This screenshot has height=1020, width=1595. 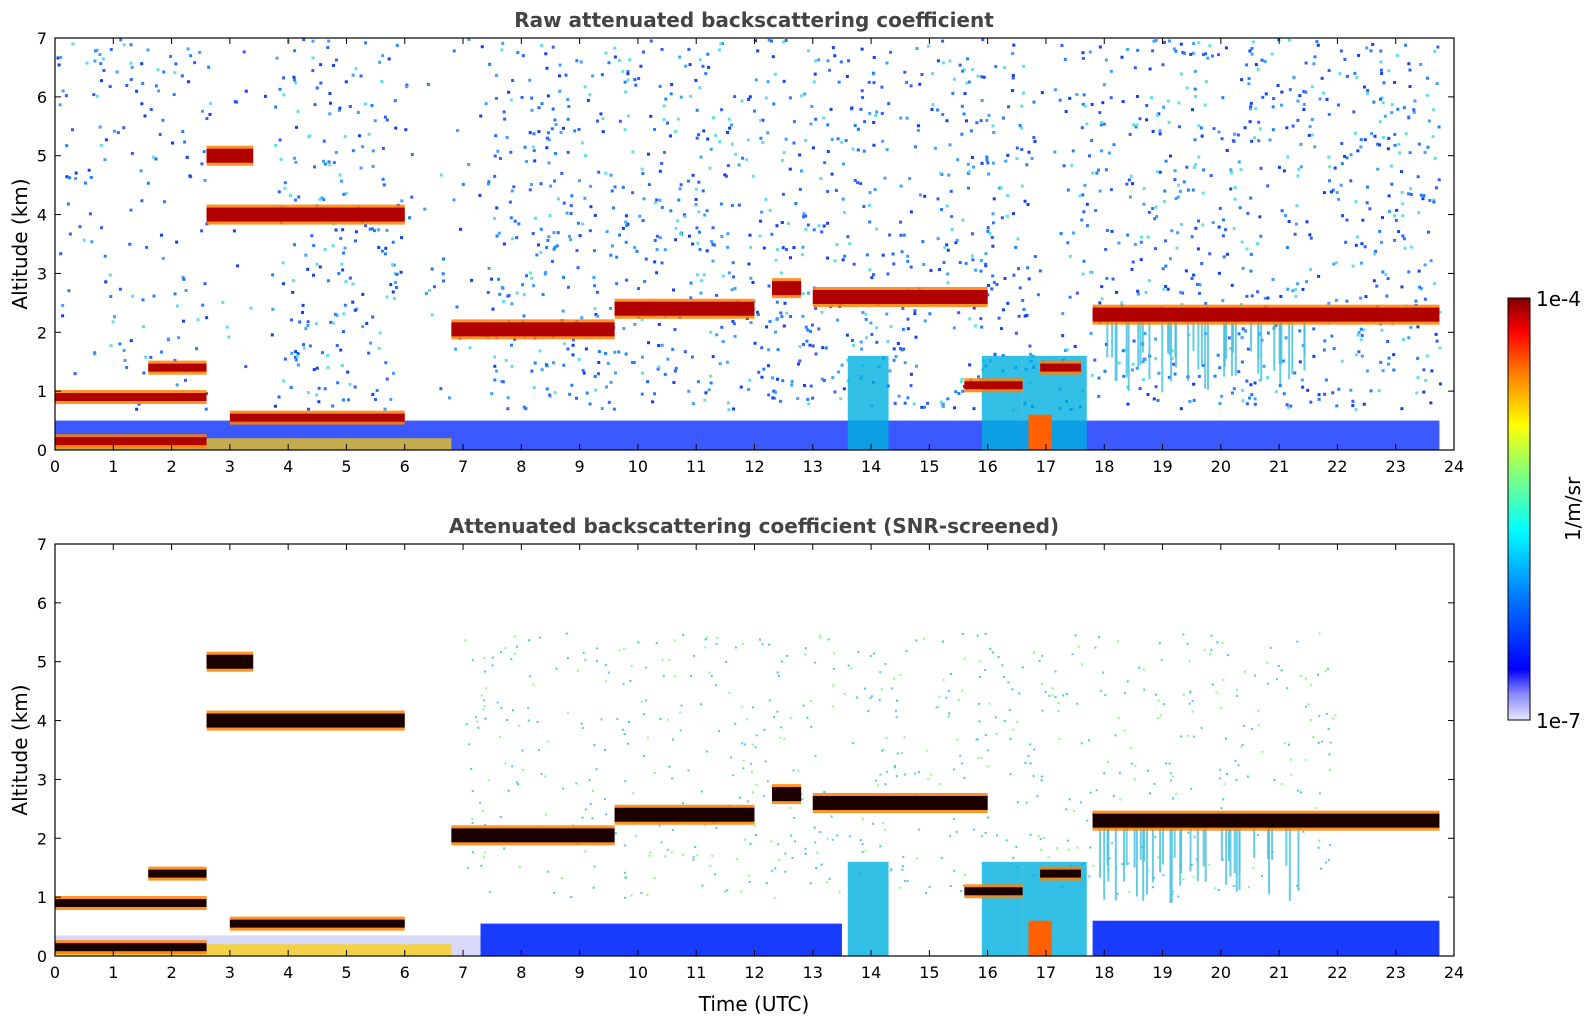 What do you see at coordinates (42, 215) in the screenshot?
I see `y-tick-label: 4` at bounding box center [42, 215].